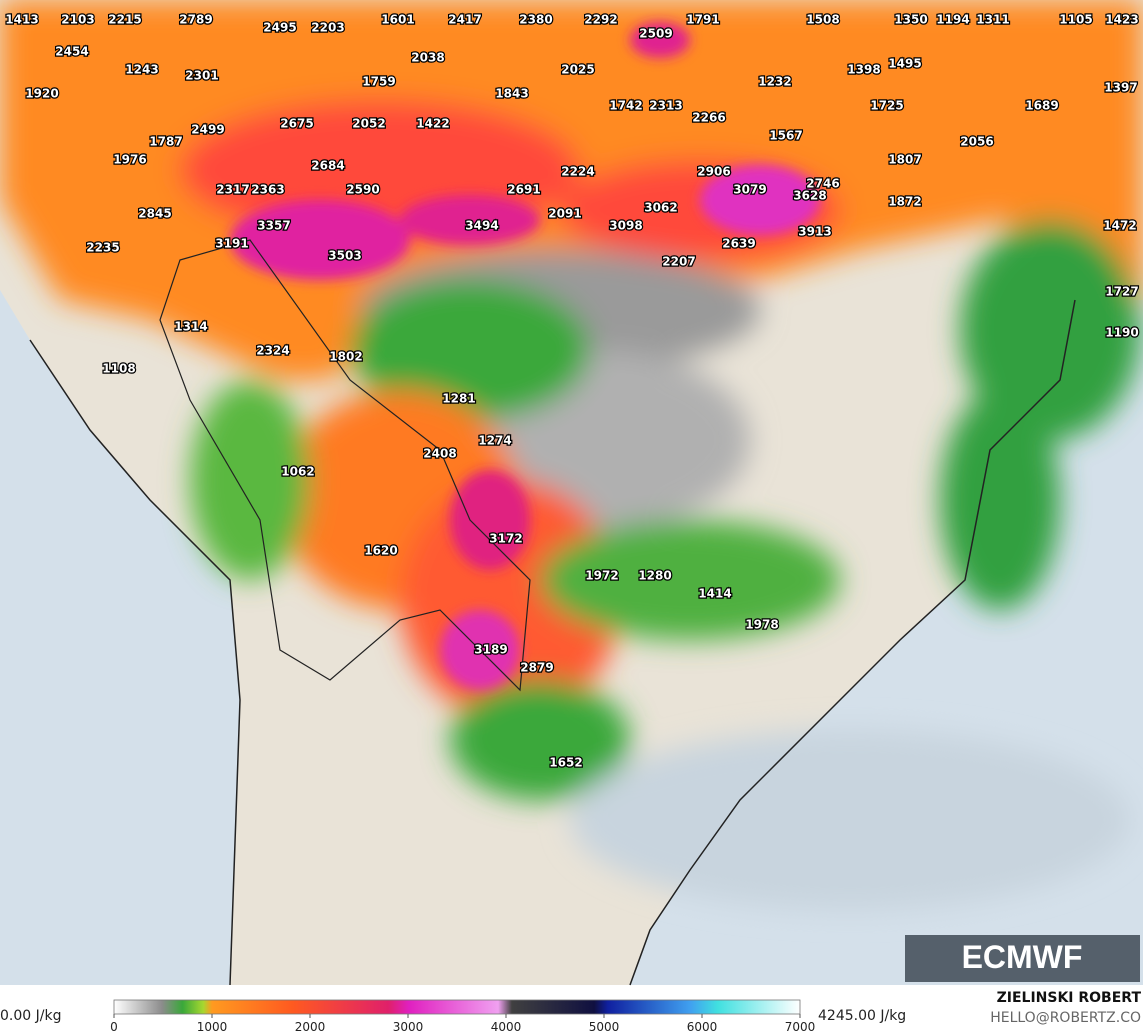 Image resolution: width=1143 pixels, height=1035 pixels. What do you see at coordinates (207, 130) in the screenshot?
I see `cape-label: 2499` at bounding box center [207, 130].